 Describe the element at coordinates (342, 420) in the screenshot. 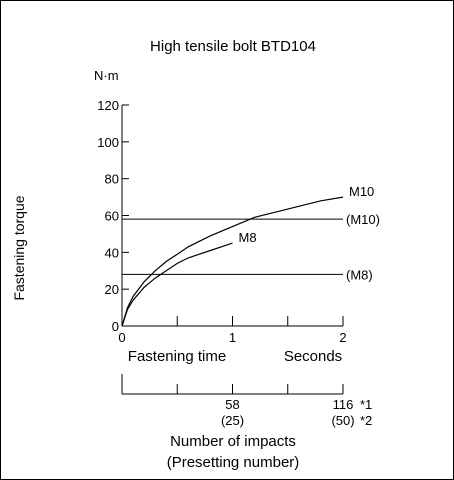

I see `presetting-tick-label: (50)` at that location.